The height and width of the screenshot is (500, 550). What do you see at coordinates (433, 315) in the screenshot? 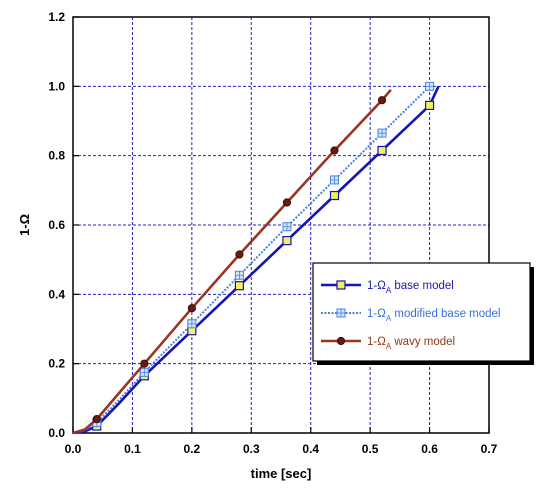
I see `legend-label: 1-ΩA modified base model` at bounding box center [433, 315].